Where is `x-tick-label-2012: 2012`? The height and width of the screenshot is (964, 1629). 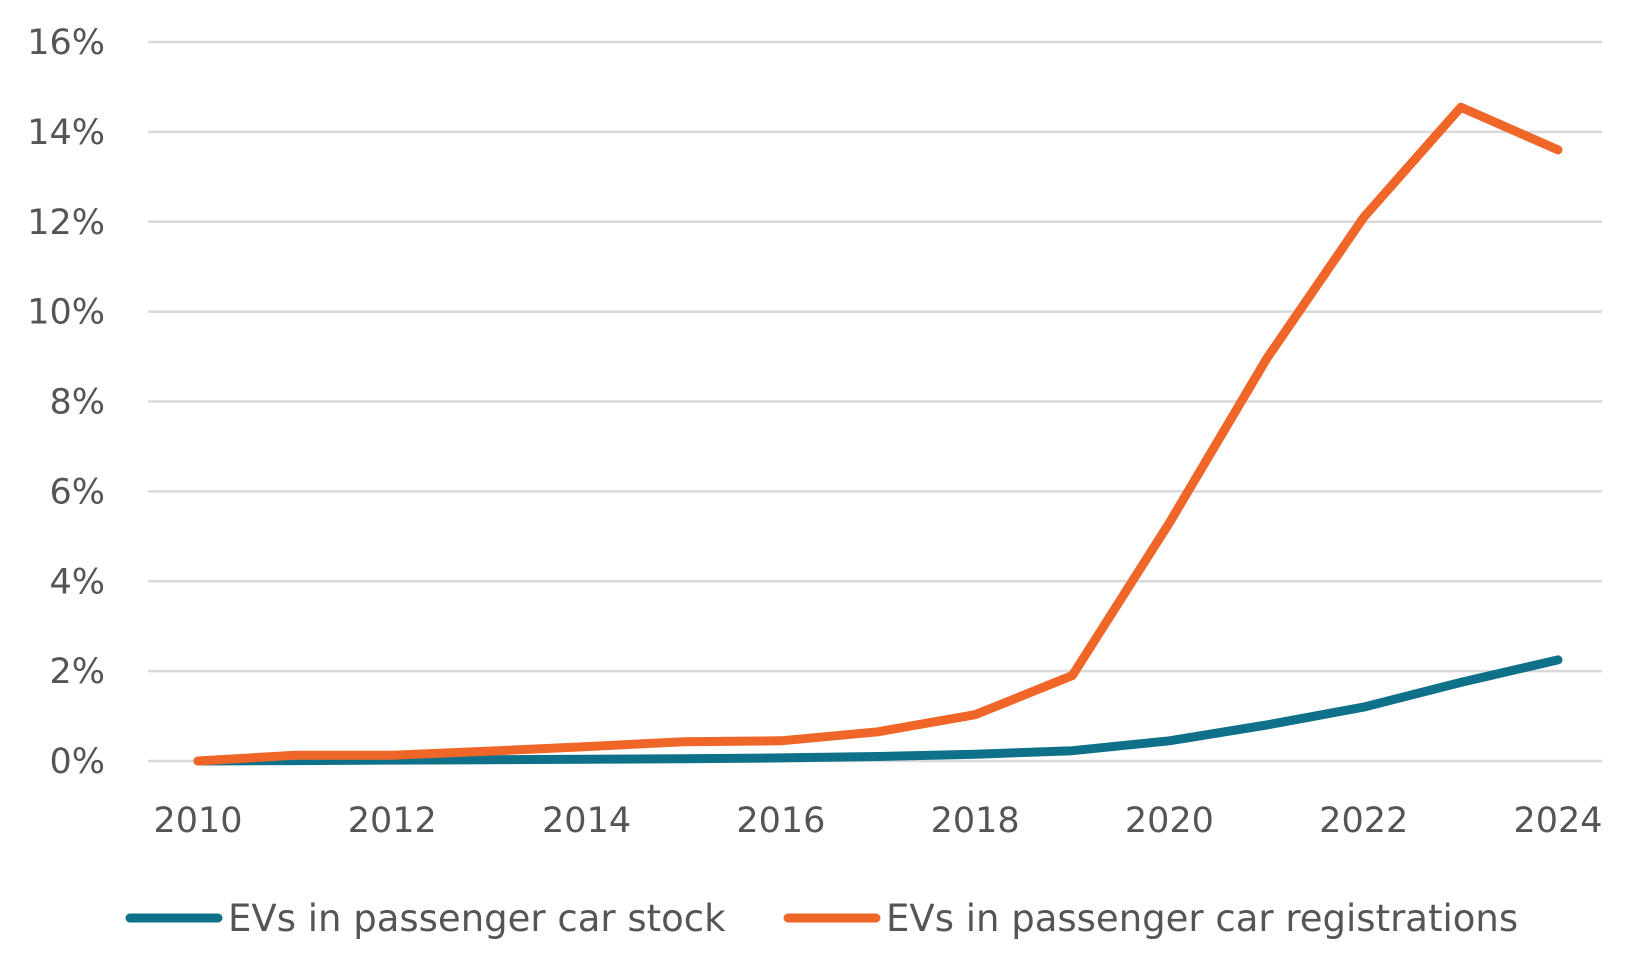 x-tick-label-2012: 2012 is located at coordinates (392, 821).